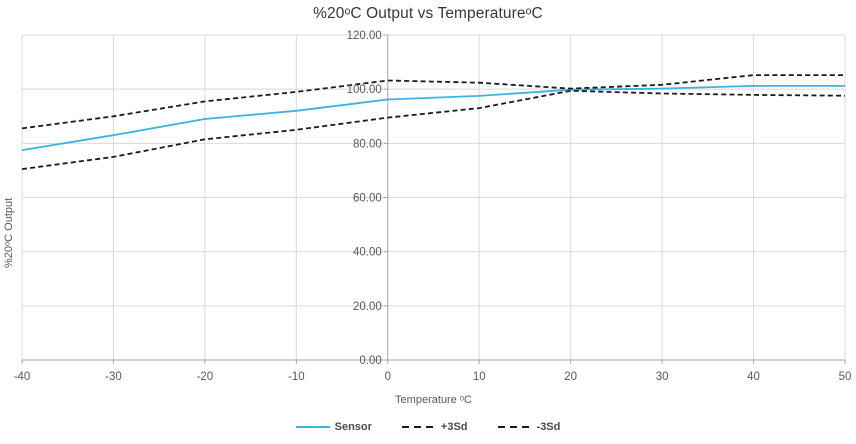 This screenshot has height=444, width=856. What do you see at coordinates (433, 102) in the screenshot?
I see `series-line-plus-3sd` at bounding box center [433, 102].